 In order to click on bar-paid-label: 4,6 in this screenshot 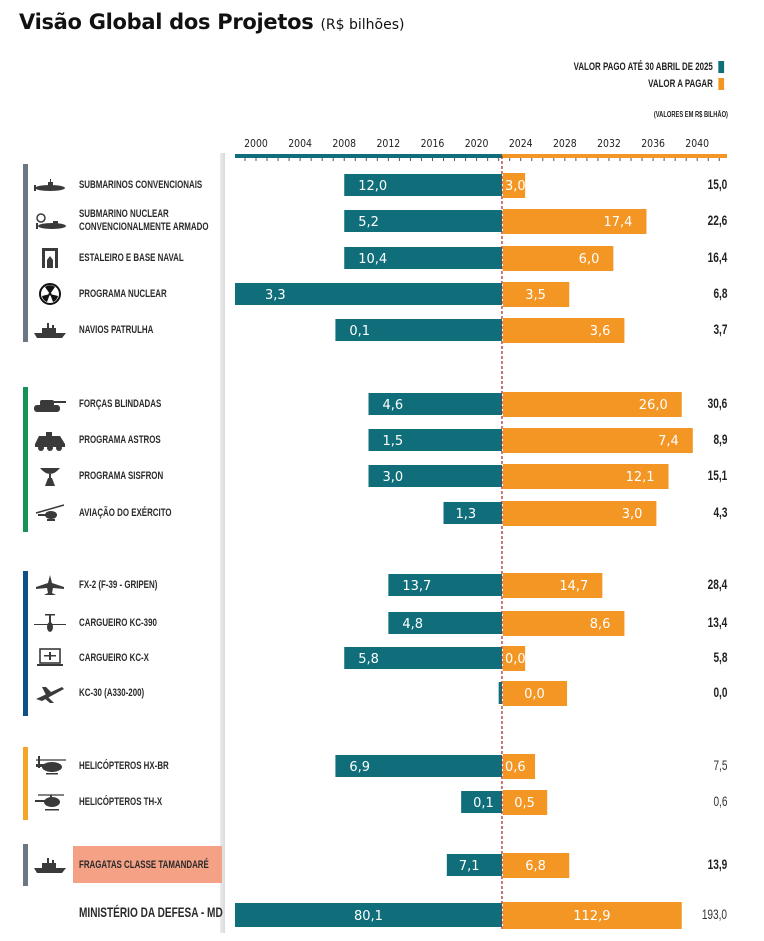, I will do `click(393, 405)`.